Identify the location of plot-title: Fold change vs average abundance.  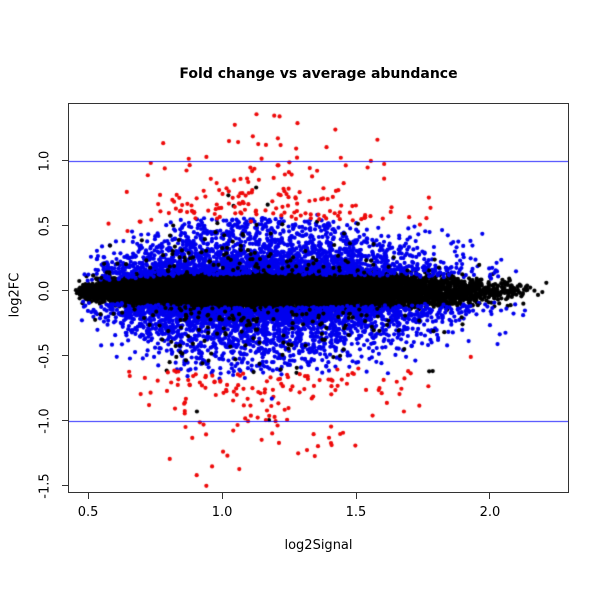
(318, 74).